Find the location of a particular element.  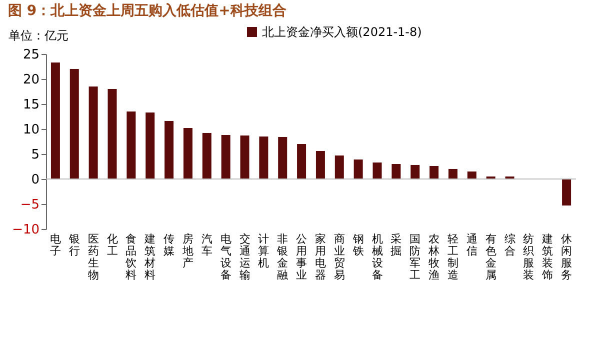

x-tick-label: 传媒 is located at coordinates (169, 245).